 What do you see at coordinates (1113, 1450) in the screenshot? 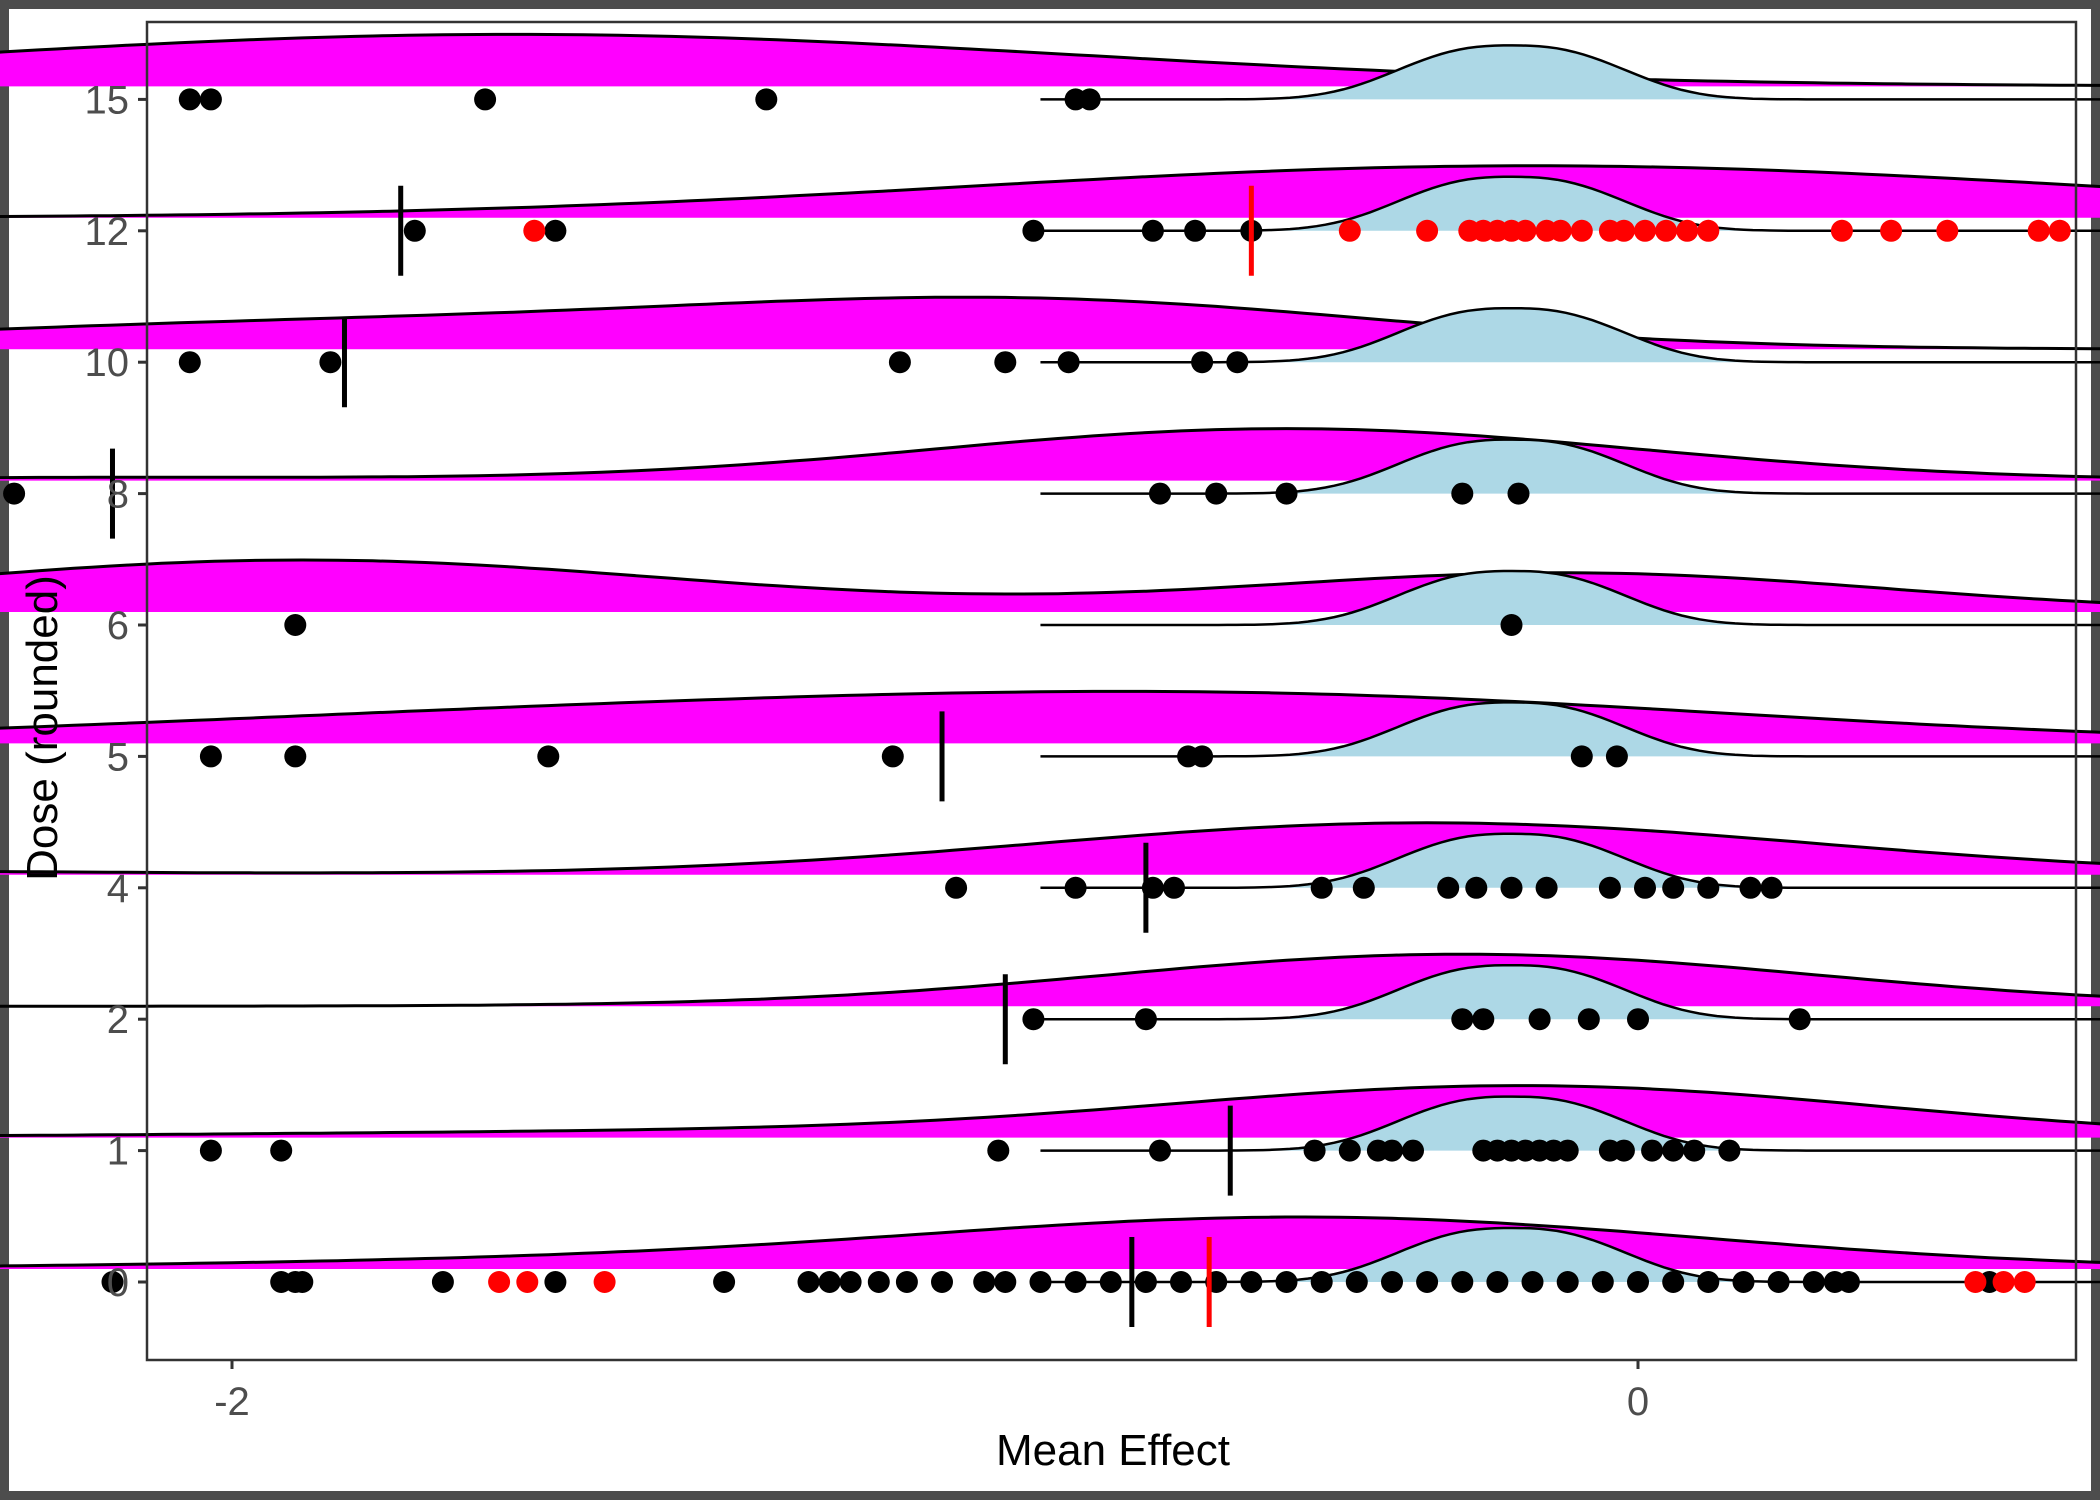
I see `x-axis-title: Mean Effect` at bounding box center [1113, 1450].